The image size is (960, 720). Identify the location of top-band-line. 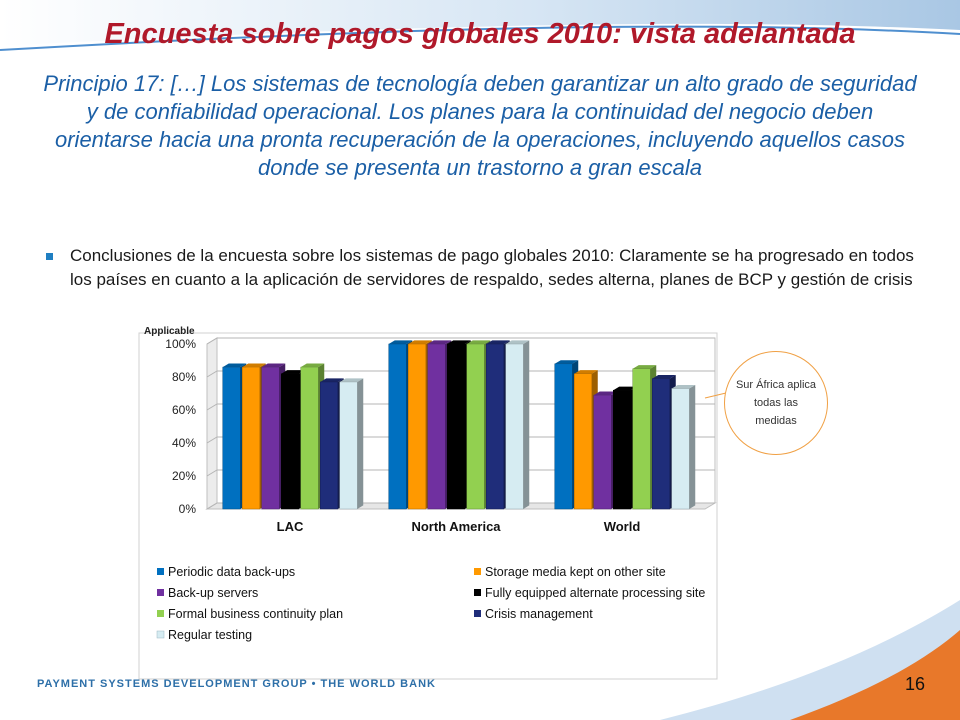
(480, 38).